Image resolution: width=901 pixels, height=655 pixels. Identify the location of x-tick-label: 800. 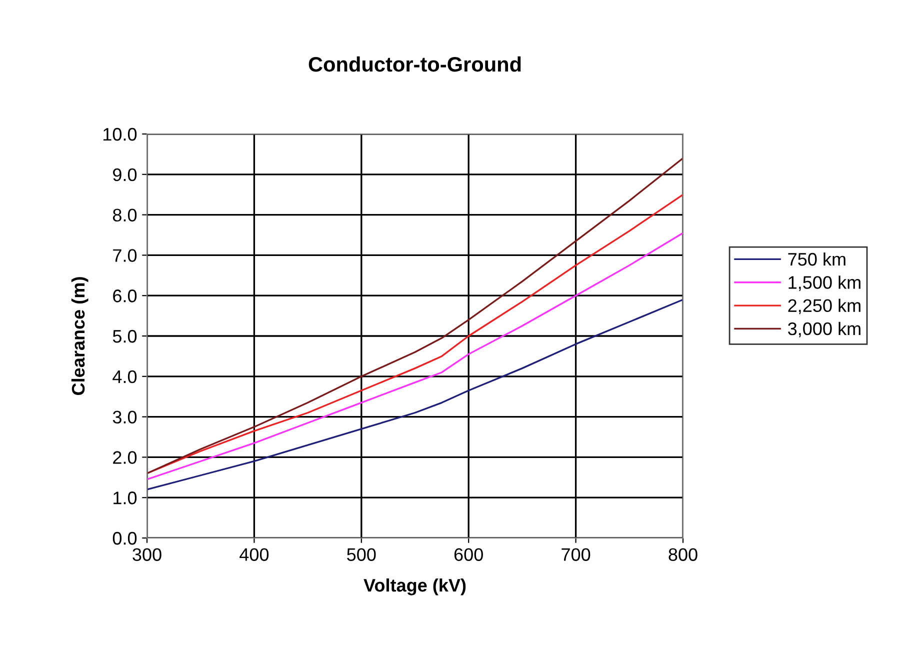
(683, 554).